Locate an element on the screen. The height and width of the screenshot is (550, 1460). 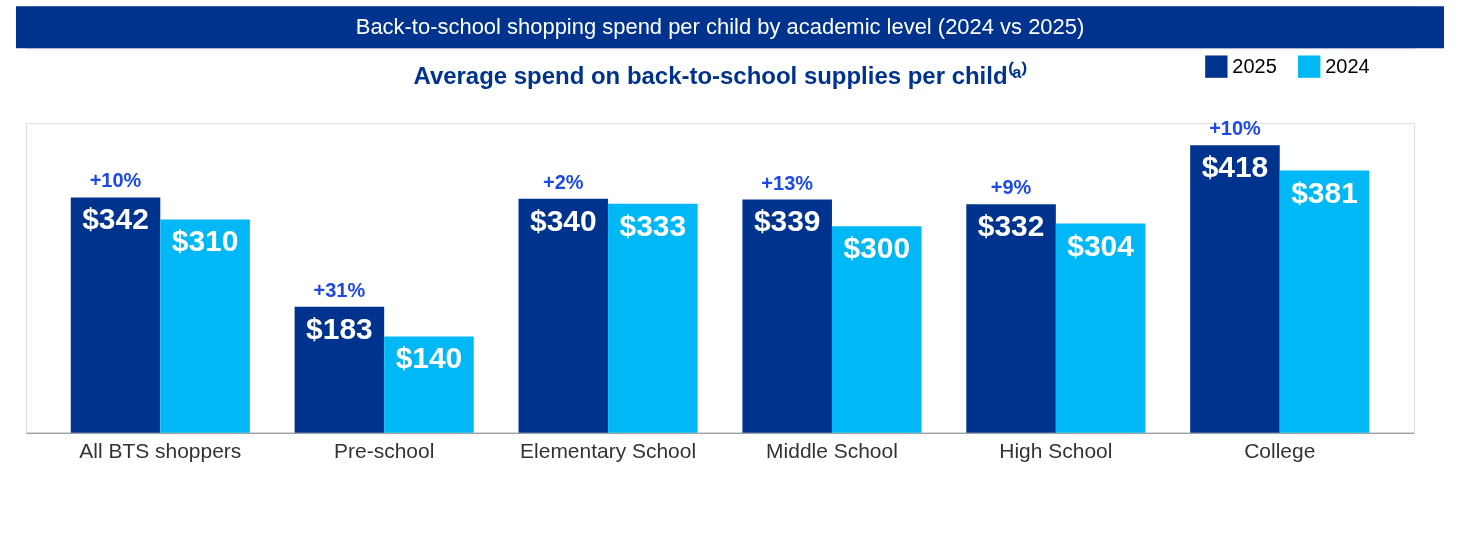
legend-label: 2025 is located at coordinates (1254, 65).